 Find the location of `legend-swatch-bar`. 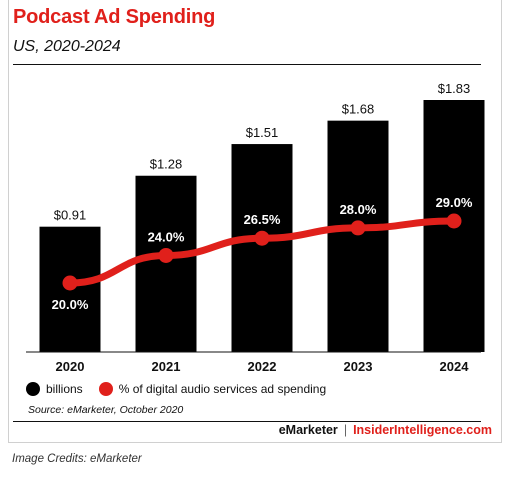

legend-swatch-bar is located at coordinates (33, 389).